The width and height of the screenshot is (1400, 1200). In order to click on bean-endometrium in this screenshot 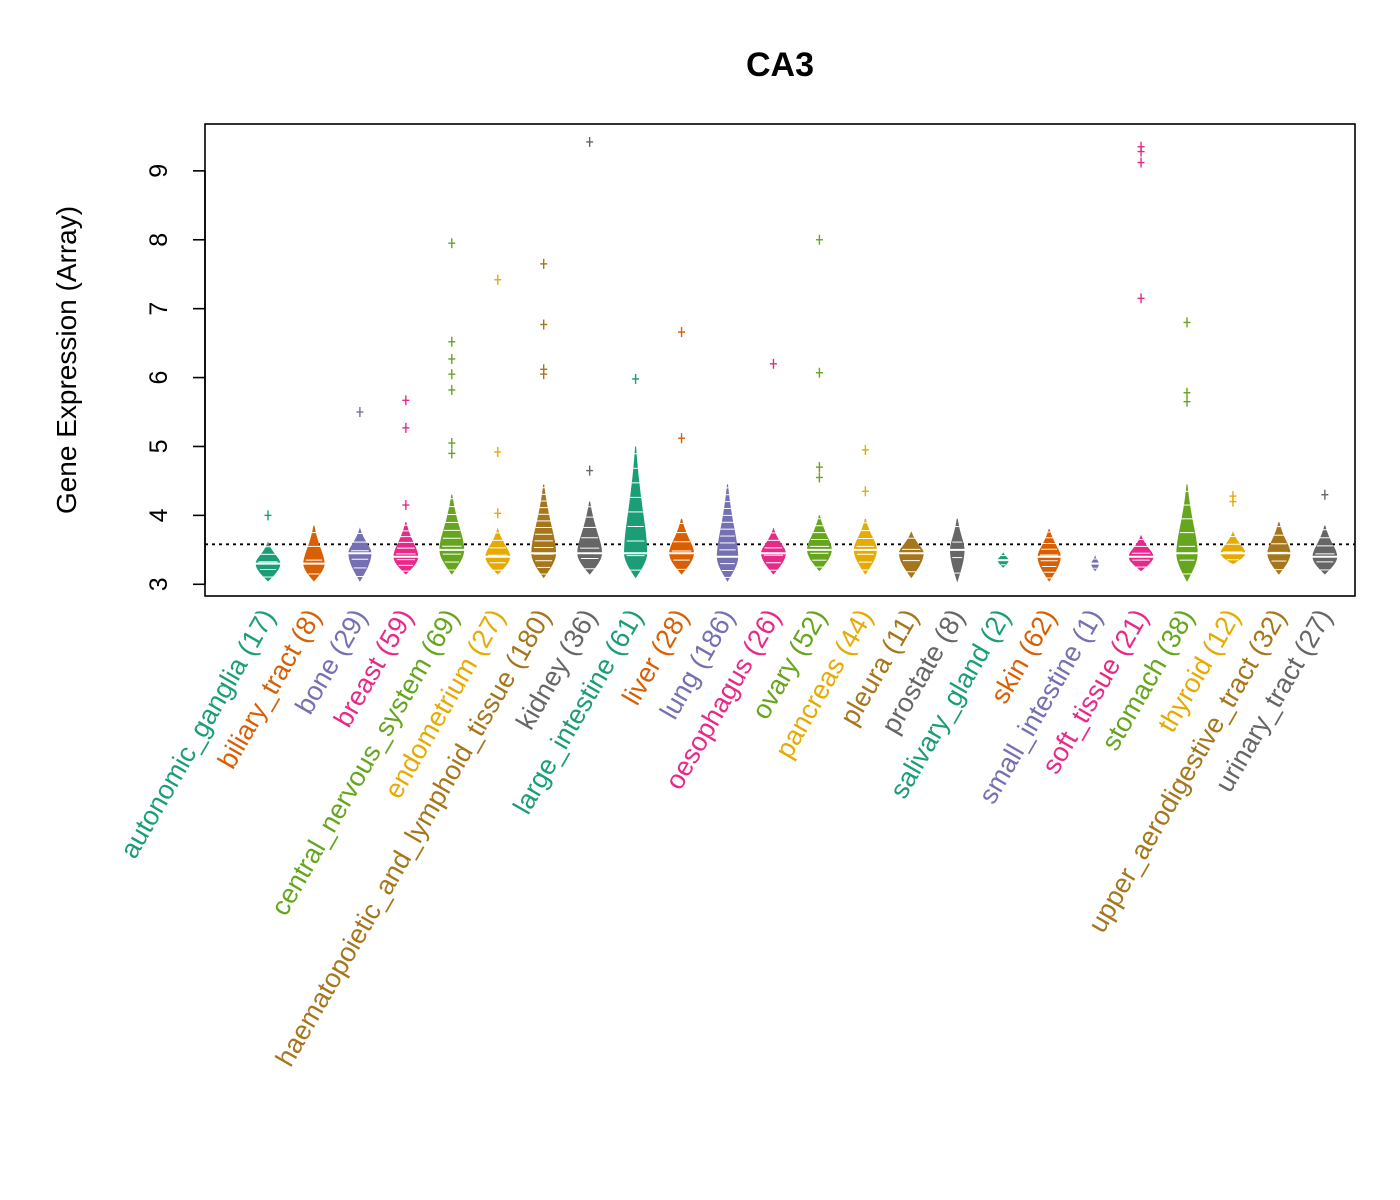, I will do `click(497, 424)`.